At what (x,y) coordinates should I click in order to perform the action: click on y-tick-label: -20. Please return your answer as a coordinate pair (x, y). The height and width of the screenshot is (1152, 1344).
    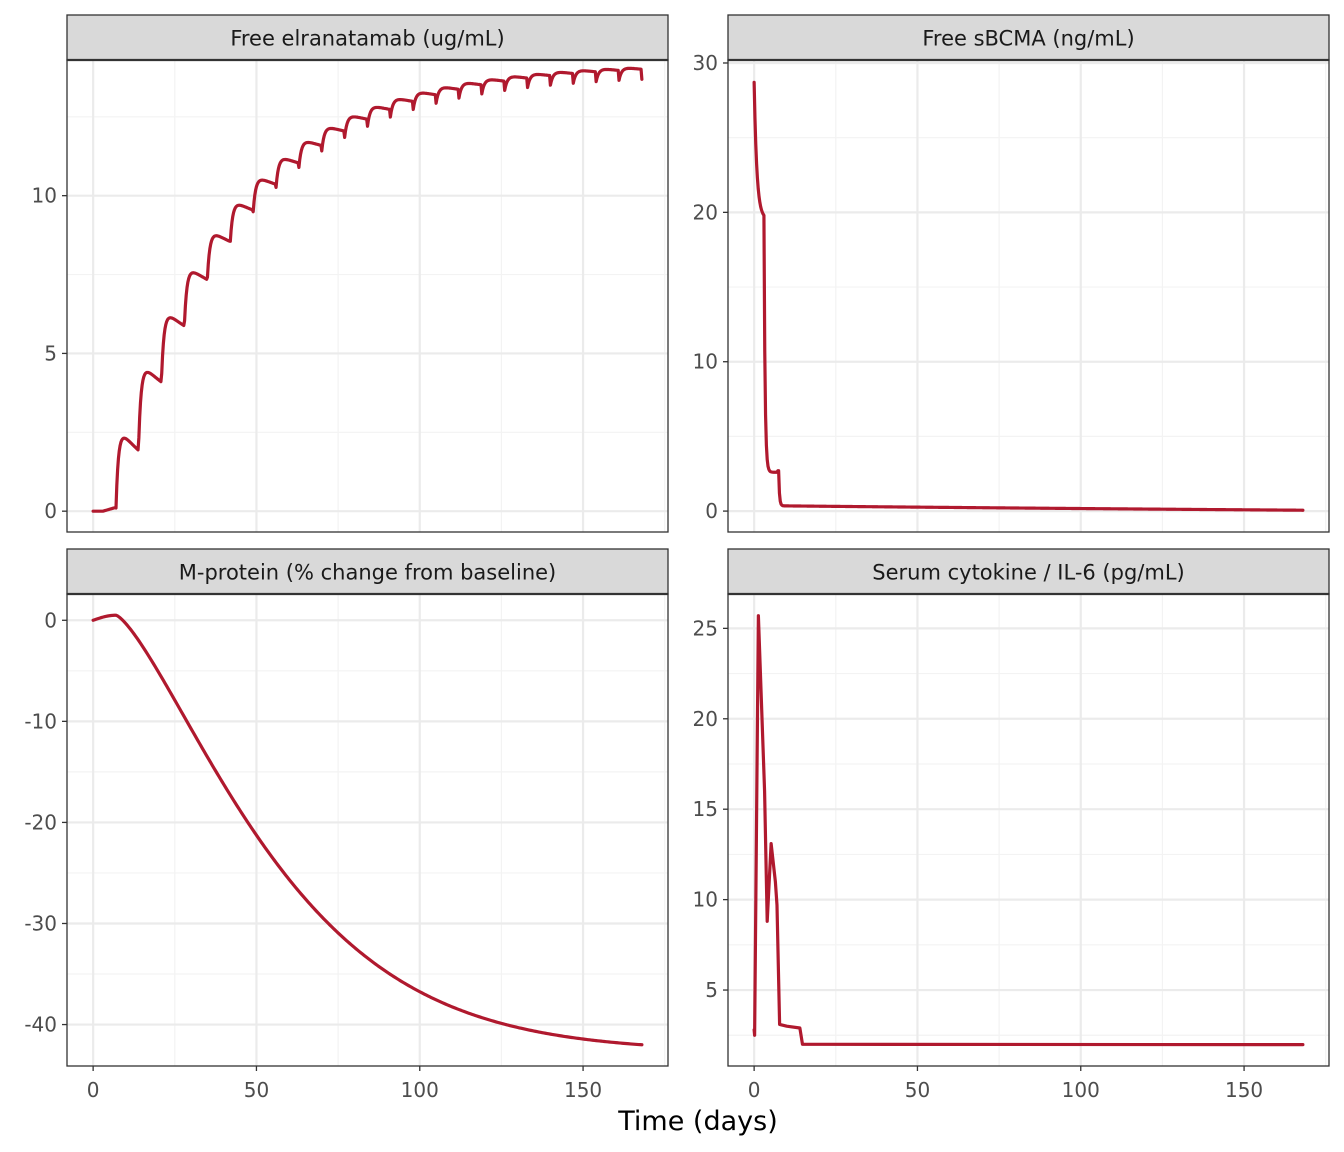
    Looking at the image, I should click on (40, 822).